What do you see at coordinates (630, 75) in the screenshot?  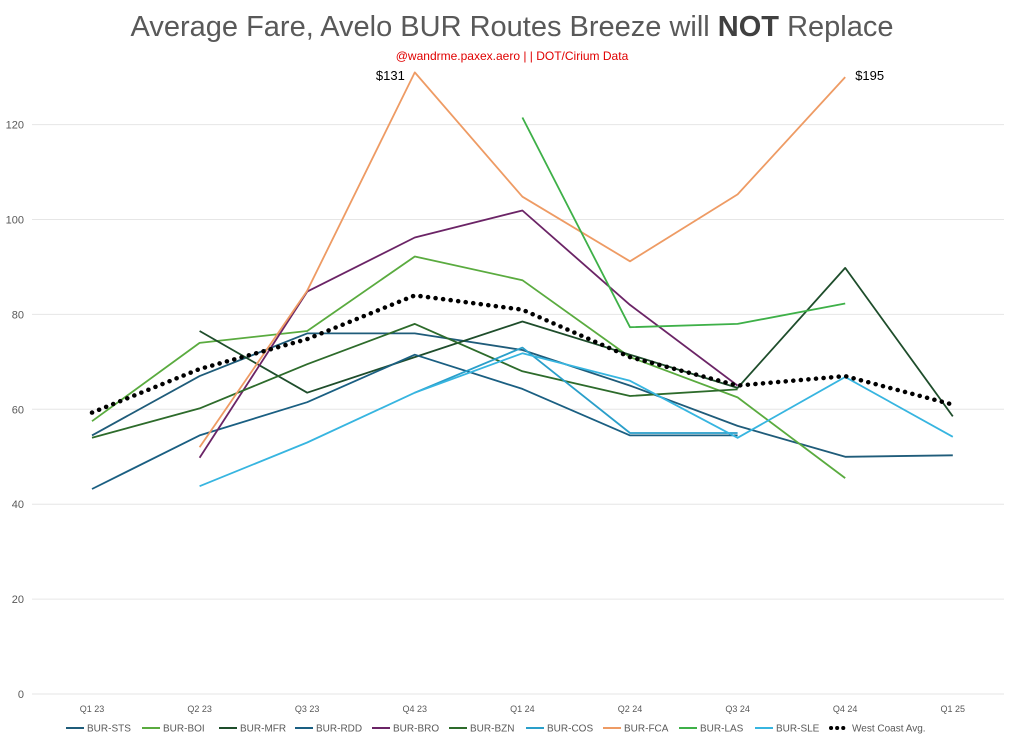 I see `annotations: $131 $195` at bounding box center [630, 75].